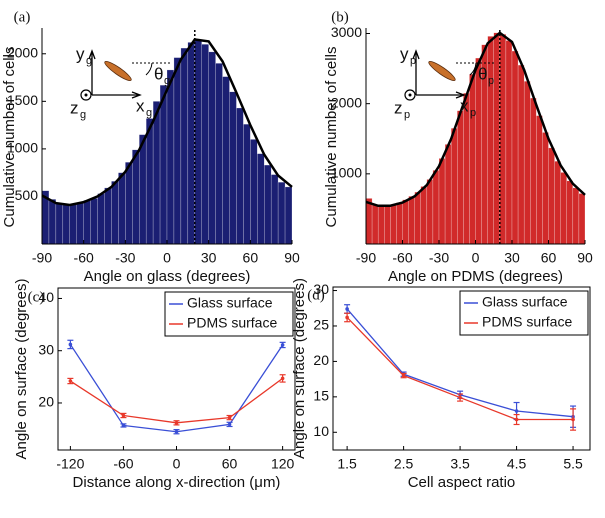  I want to click on inset: y pθ pz p x p, so click(444, 82).